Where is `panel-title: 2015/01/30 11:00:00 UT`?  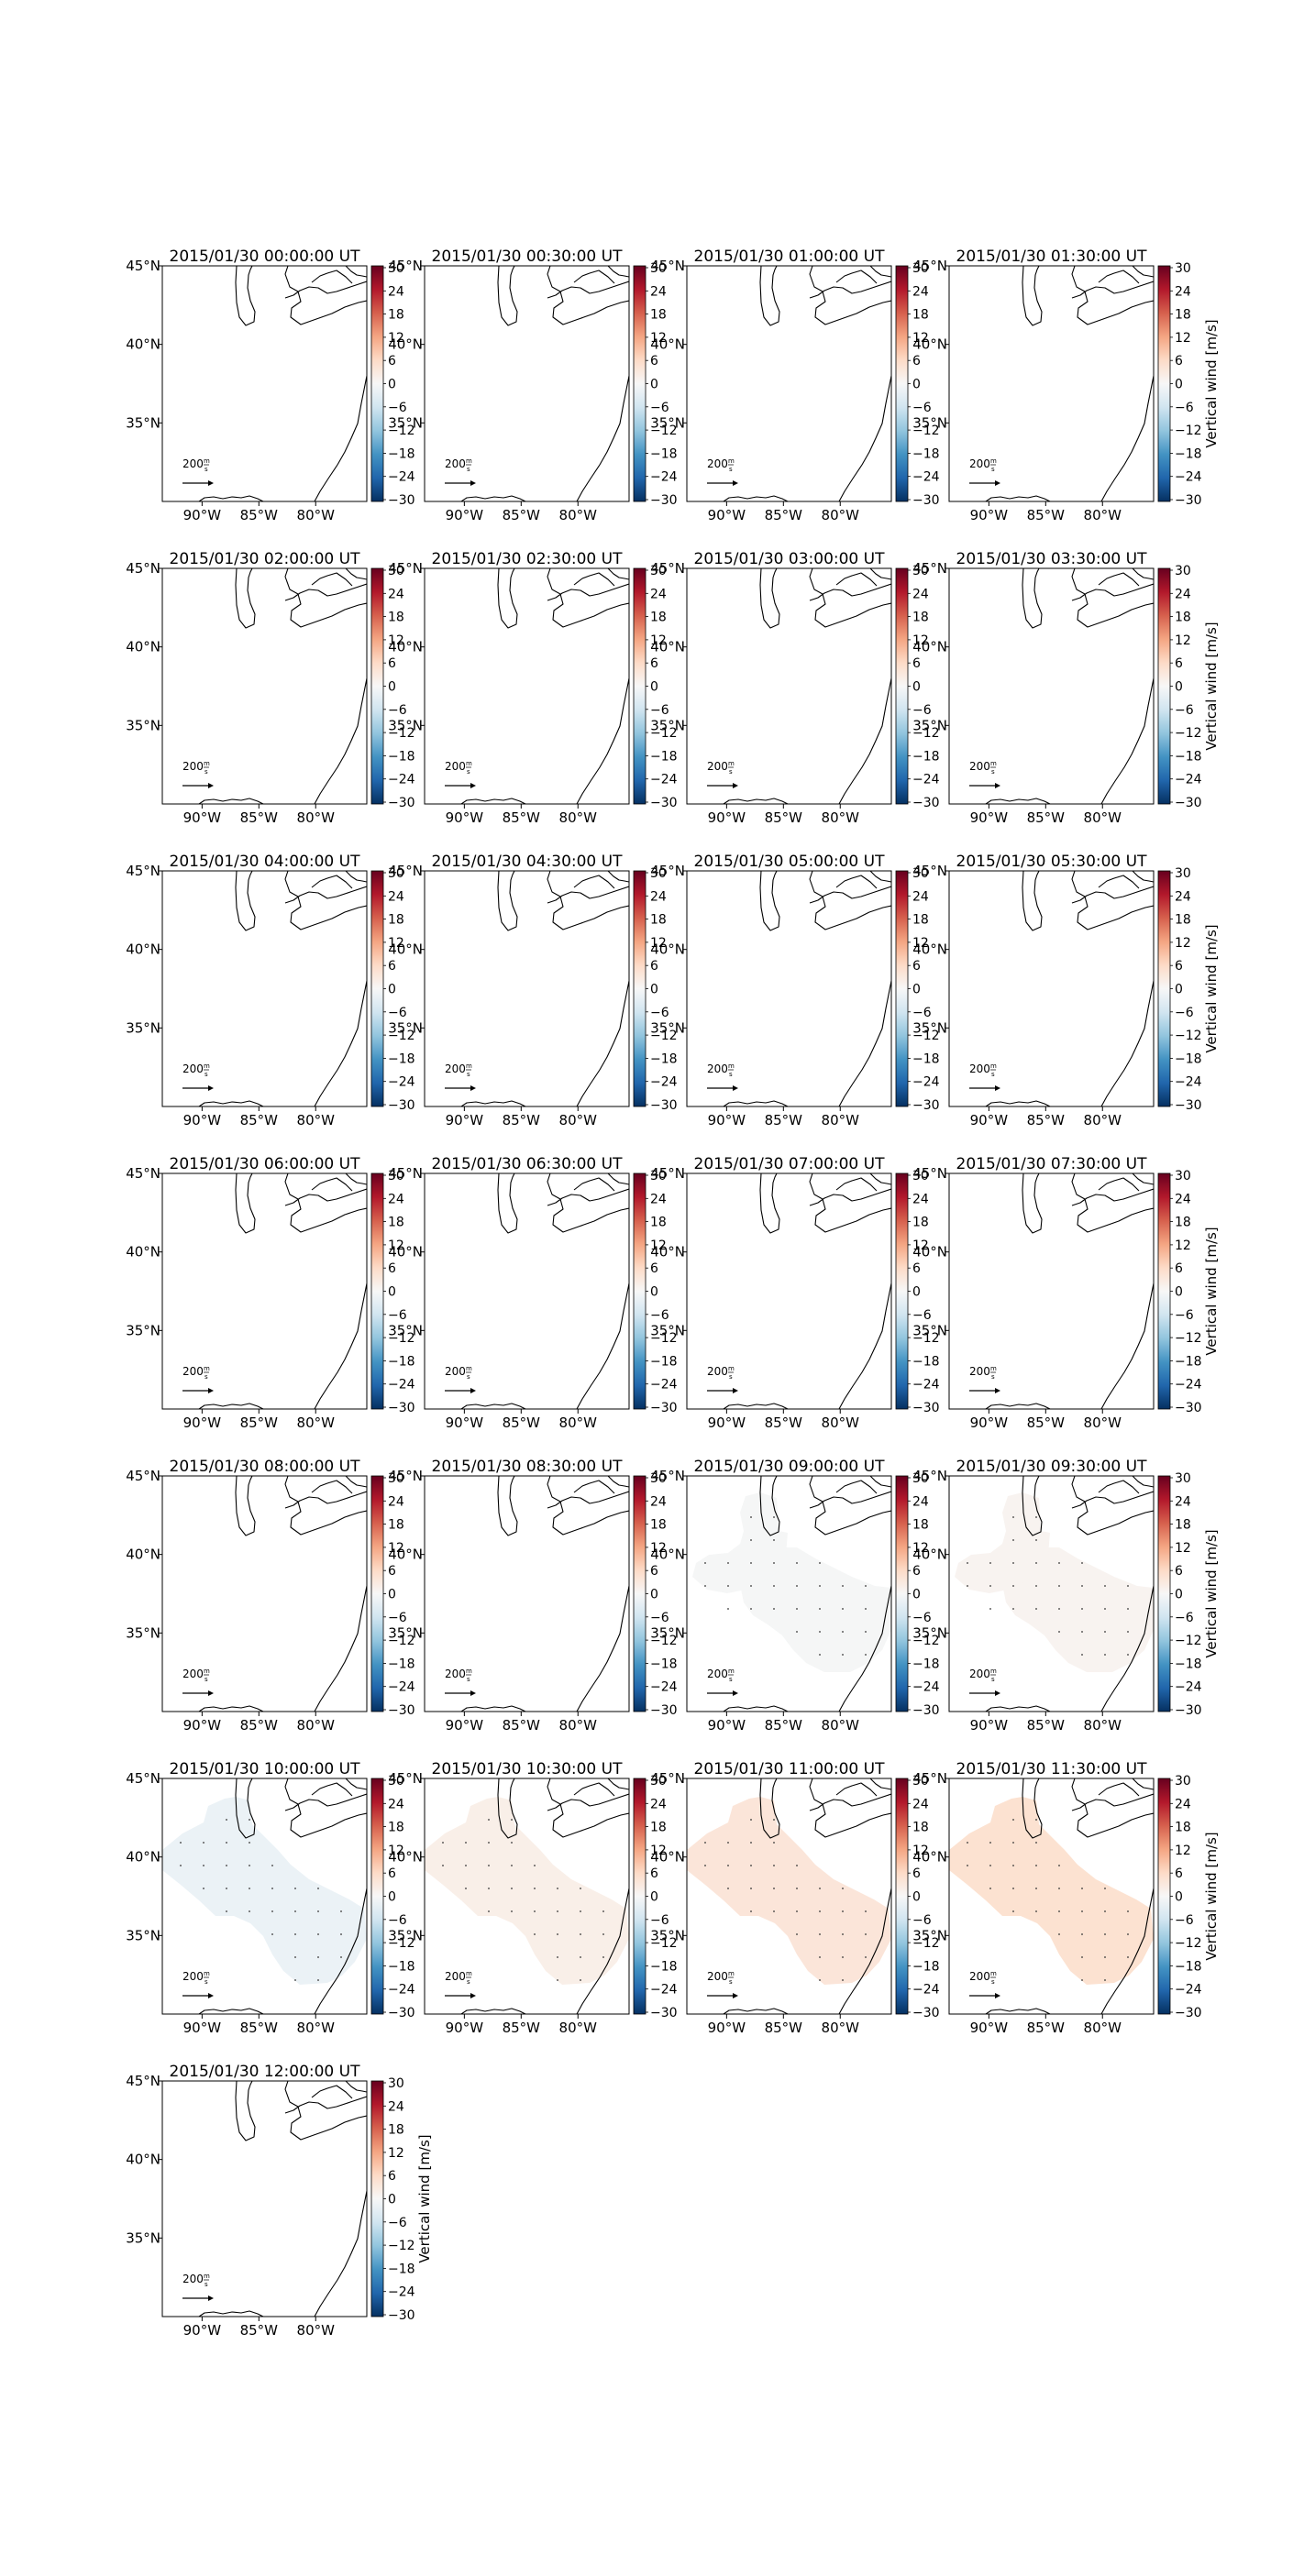 panel-title: 2015/01/30 11:00:00 UT is located at coordinates (790, 1769).